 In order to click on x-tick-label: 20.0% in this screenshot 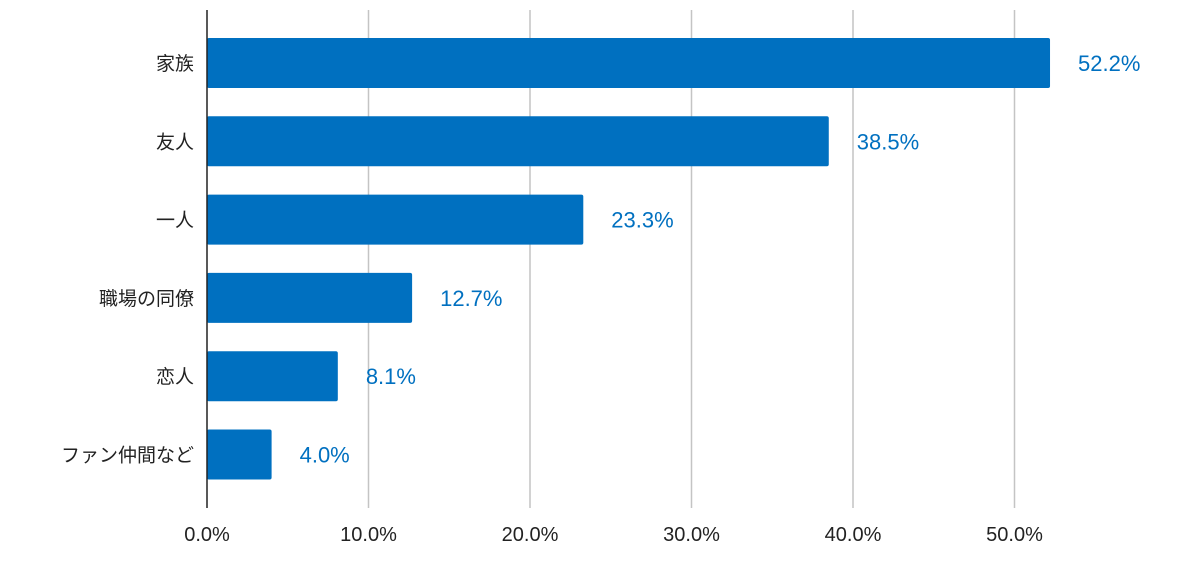, I will do `click(530, 535)`.